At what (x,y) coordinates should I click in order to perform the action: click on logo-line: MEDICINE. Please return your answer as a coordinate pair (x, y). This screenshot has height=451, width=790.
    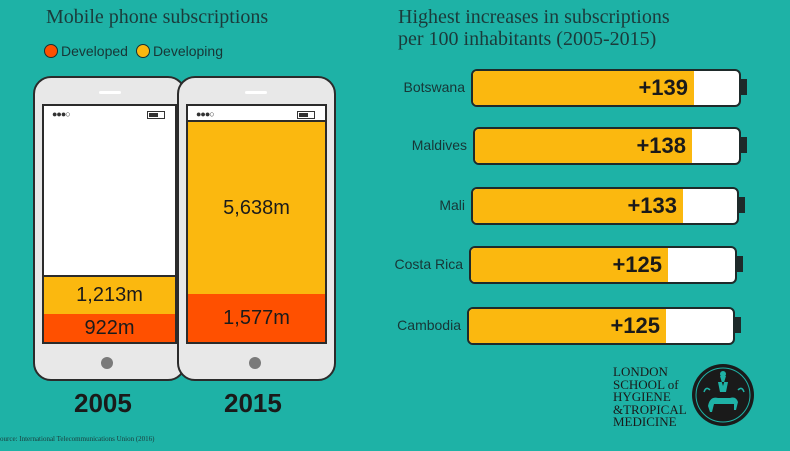
    Looking at the image, I should click on (645, 421).